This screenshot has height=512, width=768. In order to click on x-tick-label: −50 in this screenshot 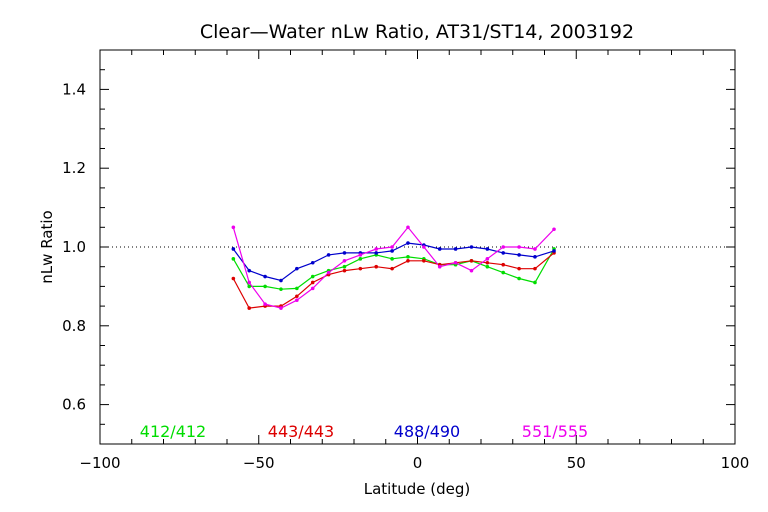, I will do `click(259, 463)`.